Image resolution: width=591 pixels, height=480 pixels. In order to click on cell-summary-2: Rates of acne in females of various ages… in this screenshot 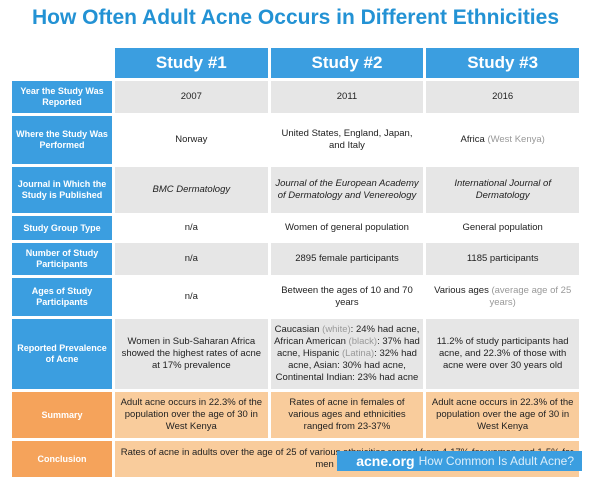, I will do `click(347, 415)`.